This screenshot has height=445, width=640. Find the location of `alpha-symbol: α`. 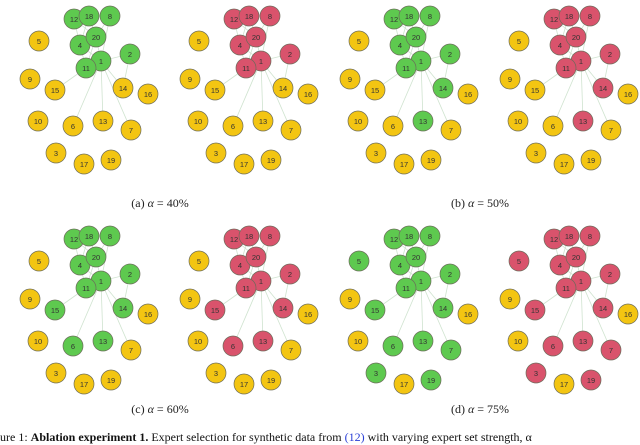

alpha-symbol: α is located at coordinates (150, 203).